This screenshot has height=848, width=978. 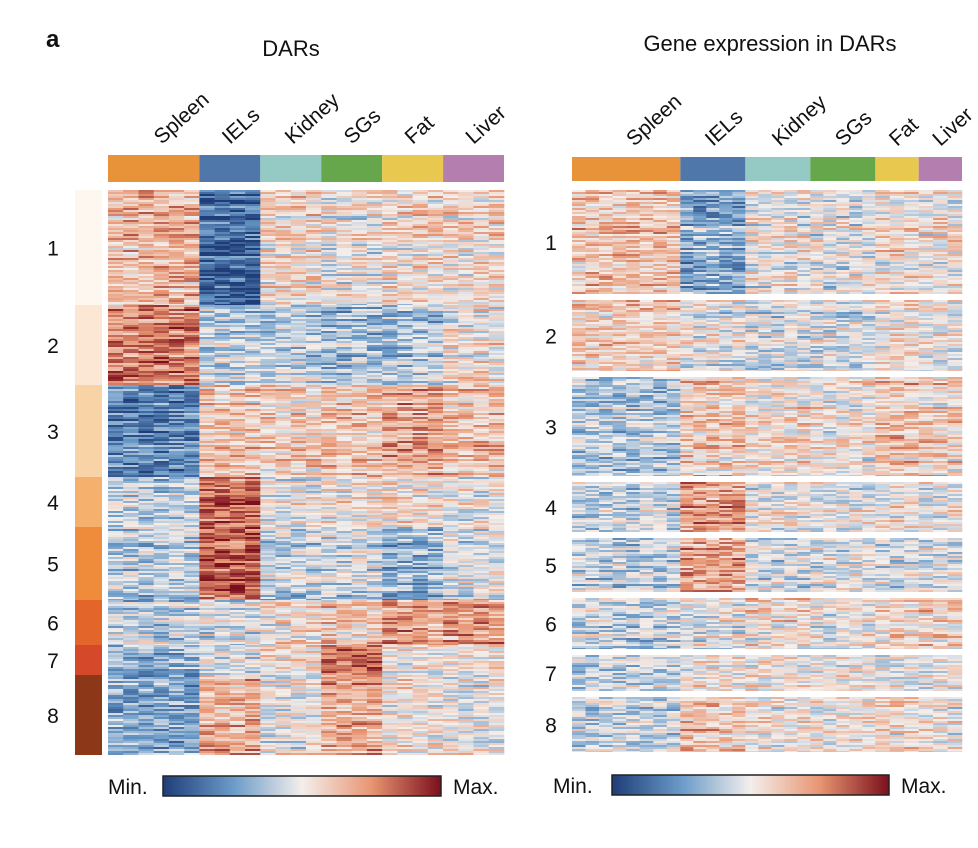 What do you see at coordinates (53, 432) in the screenshot?
I see `cluster-label-3: 3` at bounding box center [53, 432].